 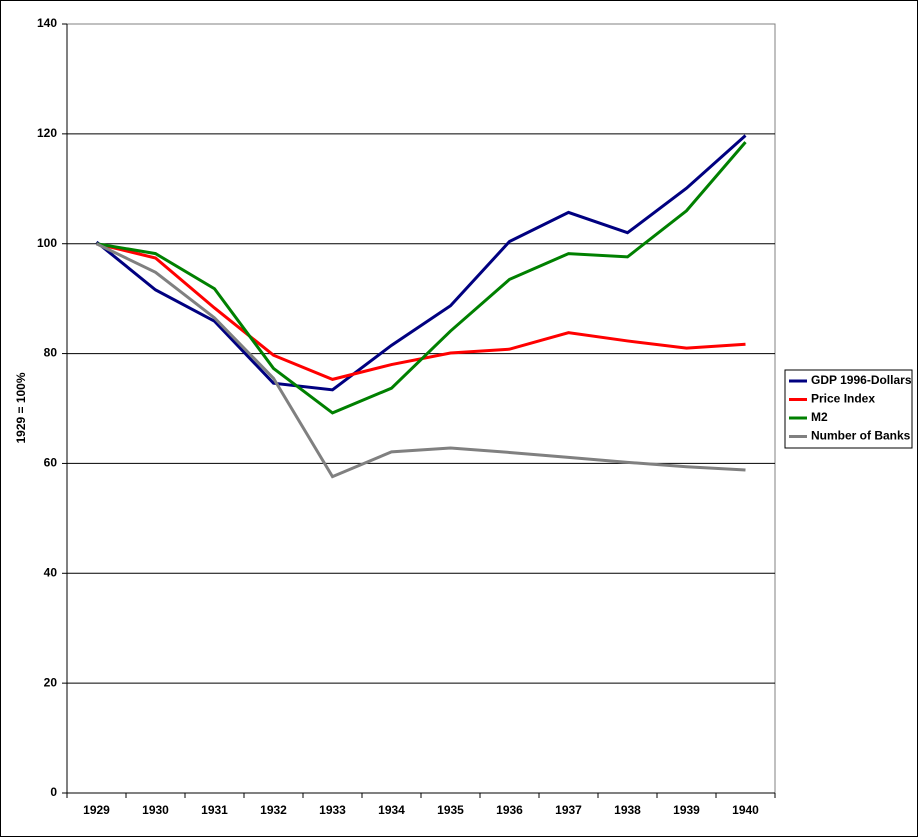 I want to click on y-tick-label: 20, so click(x=51, y=682).